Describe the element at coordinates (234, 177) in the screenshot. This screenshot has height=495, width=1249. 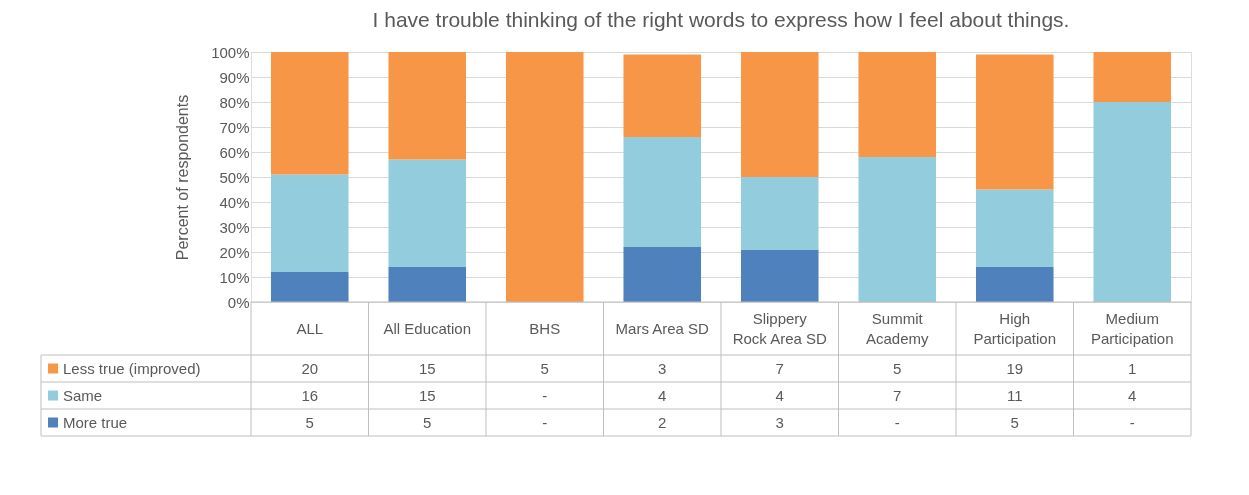
I see `y-tick-label: 50%` at that location.